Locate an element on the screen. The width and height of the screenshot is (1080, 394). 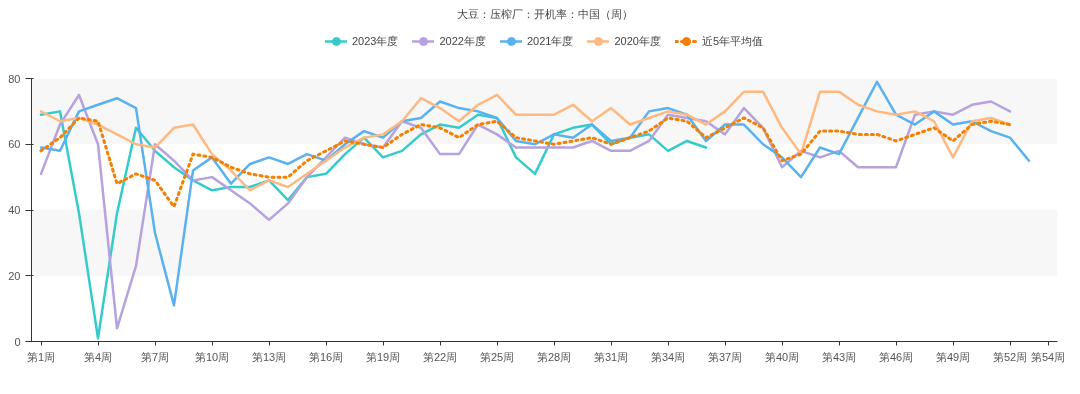
x-tick-label: 第7周 is located at coordinates (155, 356).